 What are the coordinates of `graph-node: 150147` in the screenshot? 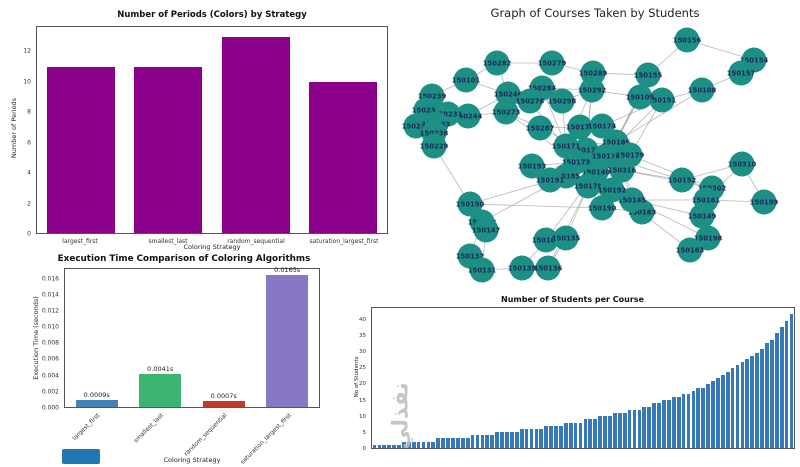 It's located at (486, 230).